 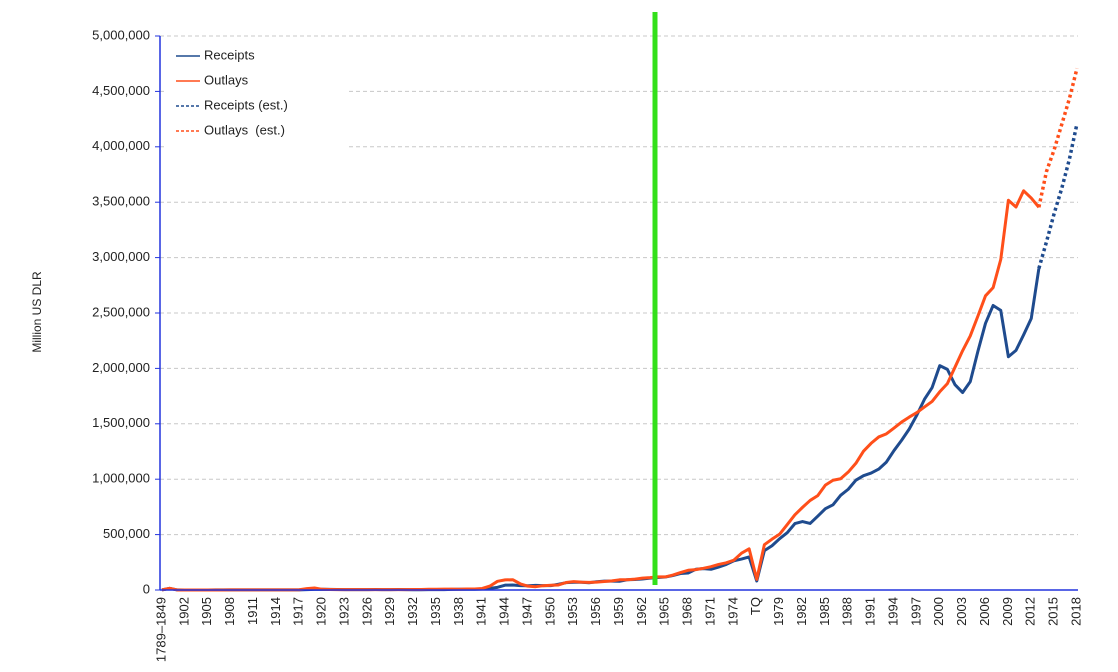 What do you see at coordinates (246, 104) in the screenshot?
I see `legend-label: Receipts (est.)` at bounding box center [246, 104].